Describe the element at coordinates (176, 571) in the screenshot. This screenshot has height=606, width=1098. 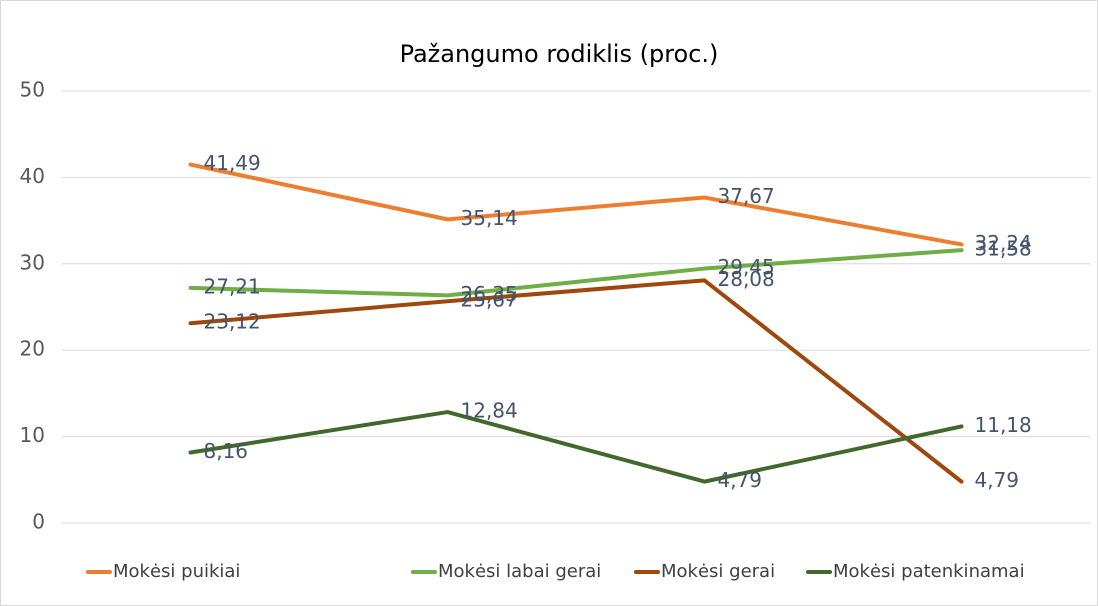
I see `legend-label: Mokėsi puikiai` at that location.